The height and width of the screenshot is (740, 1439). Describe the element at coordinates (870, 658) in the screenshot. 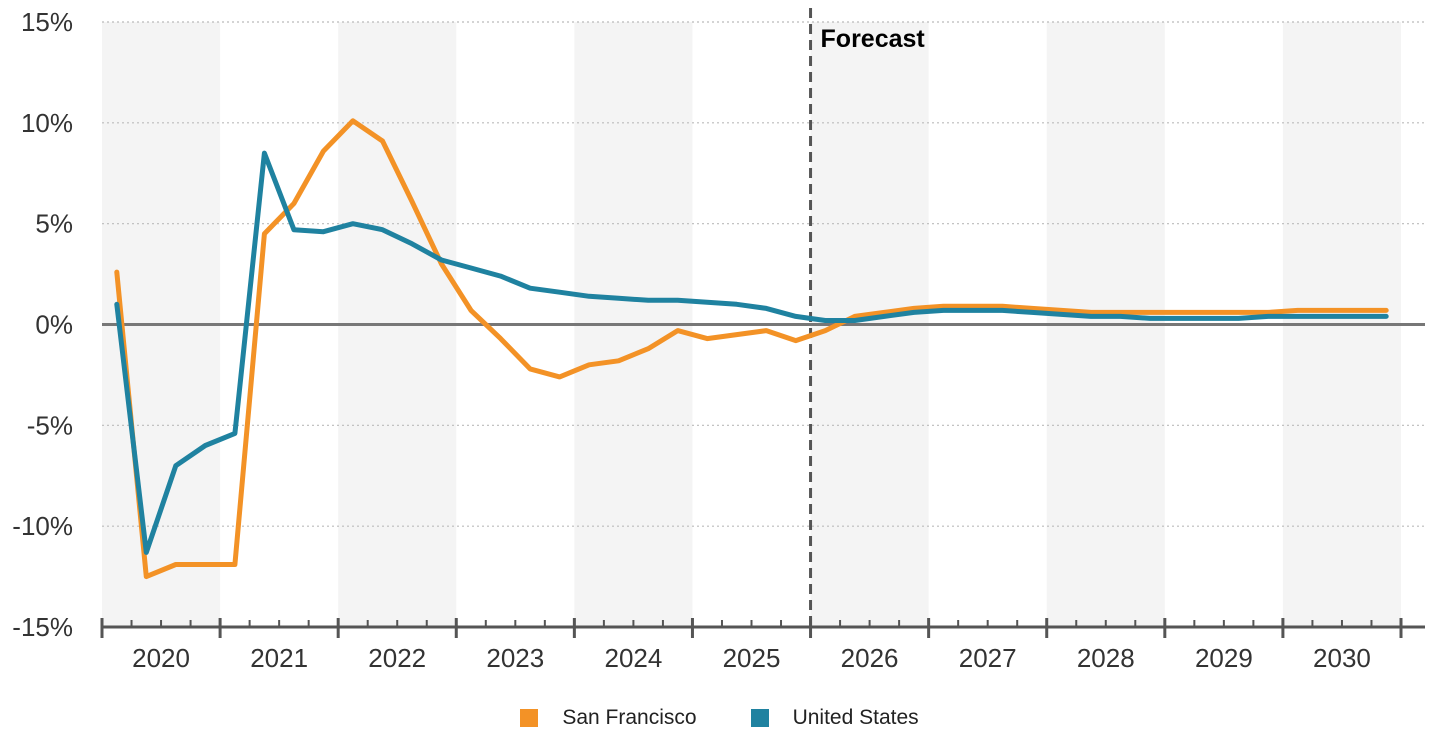

I see `x-tick-label: 2026` at that location.